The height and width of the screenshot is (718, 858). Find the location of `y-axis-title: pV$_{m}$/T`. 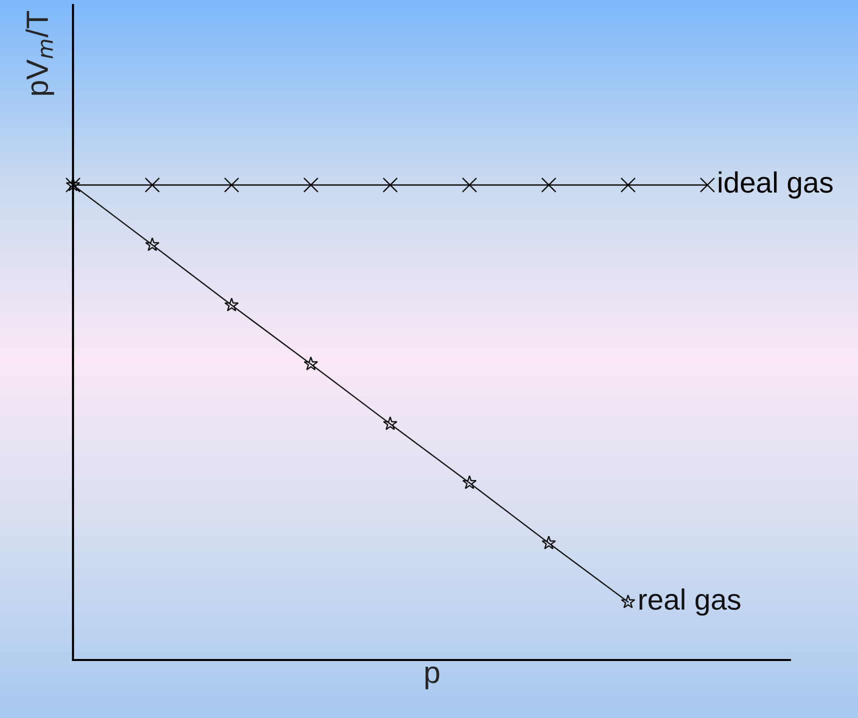

y-axis-title: pV$_{m}$/T is located at coordinates (40, 52).